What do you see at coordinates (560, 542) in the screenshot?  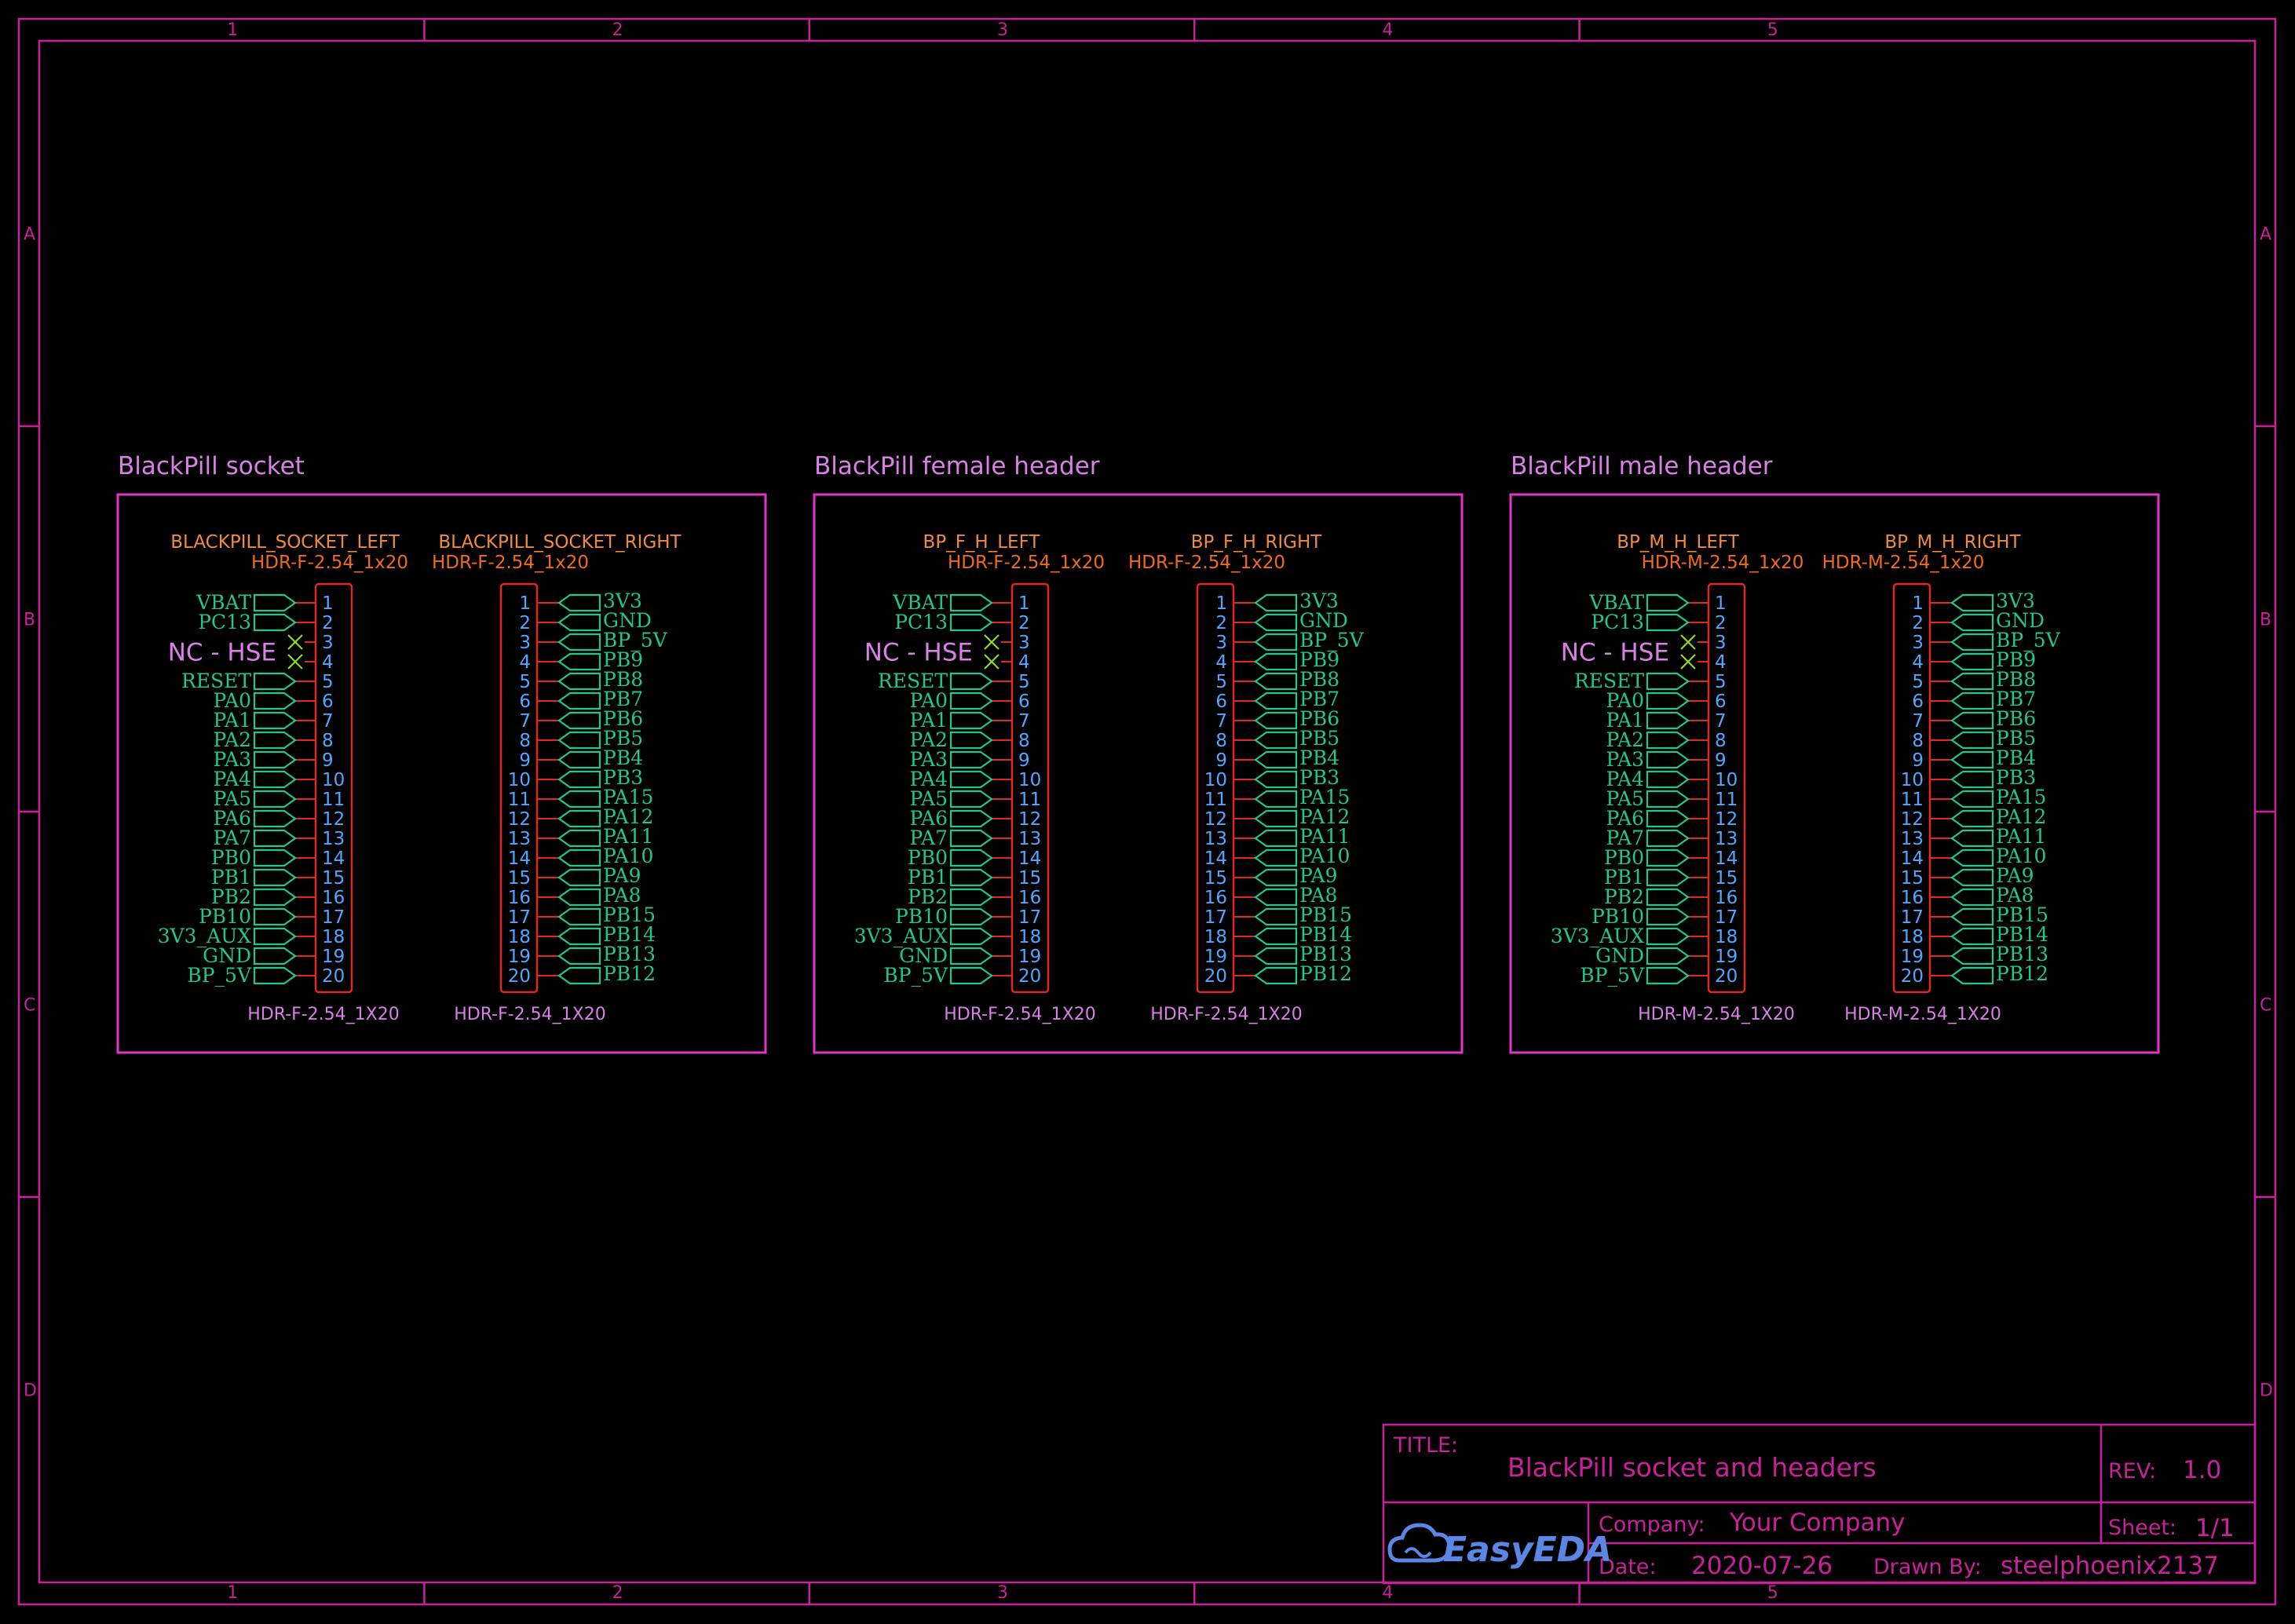 I see `part-name: BLACKPILL_SOCKET_RIGHT` at bounding box center [560, 542].